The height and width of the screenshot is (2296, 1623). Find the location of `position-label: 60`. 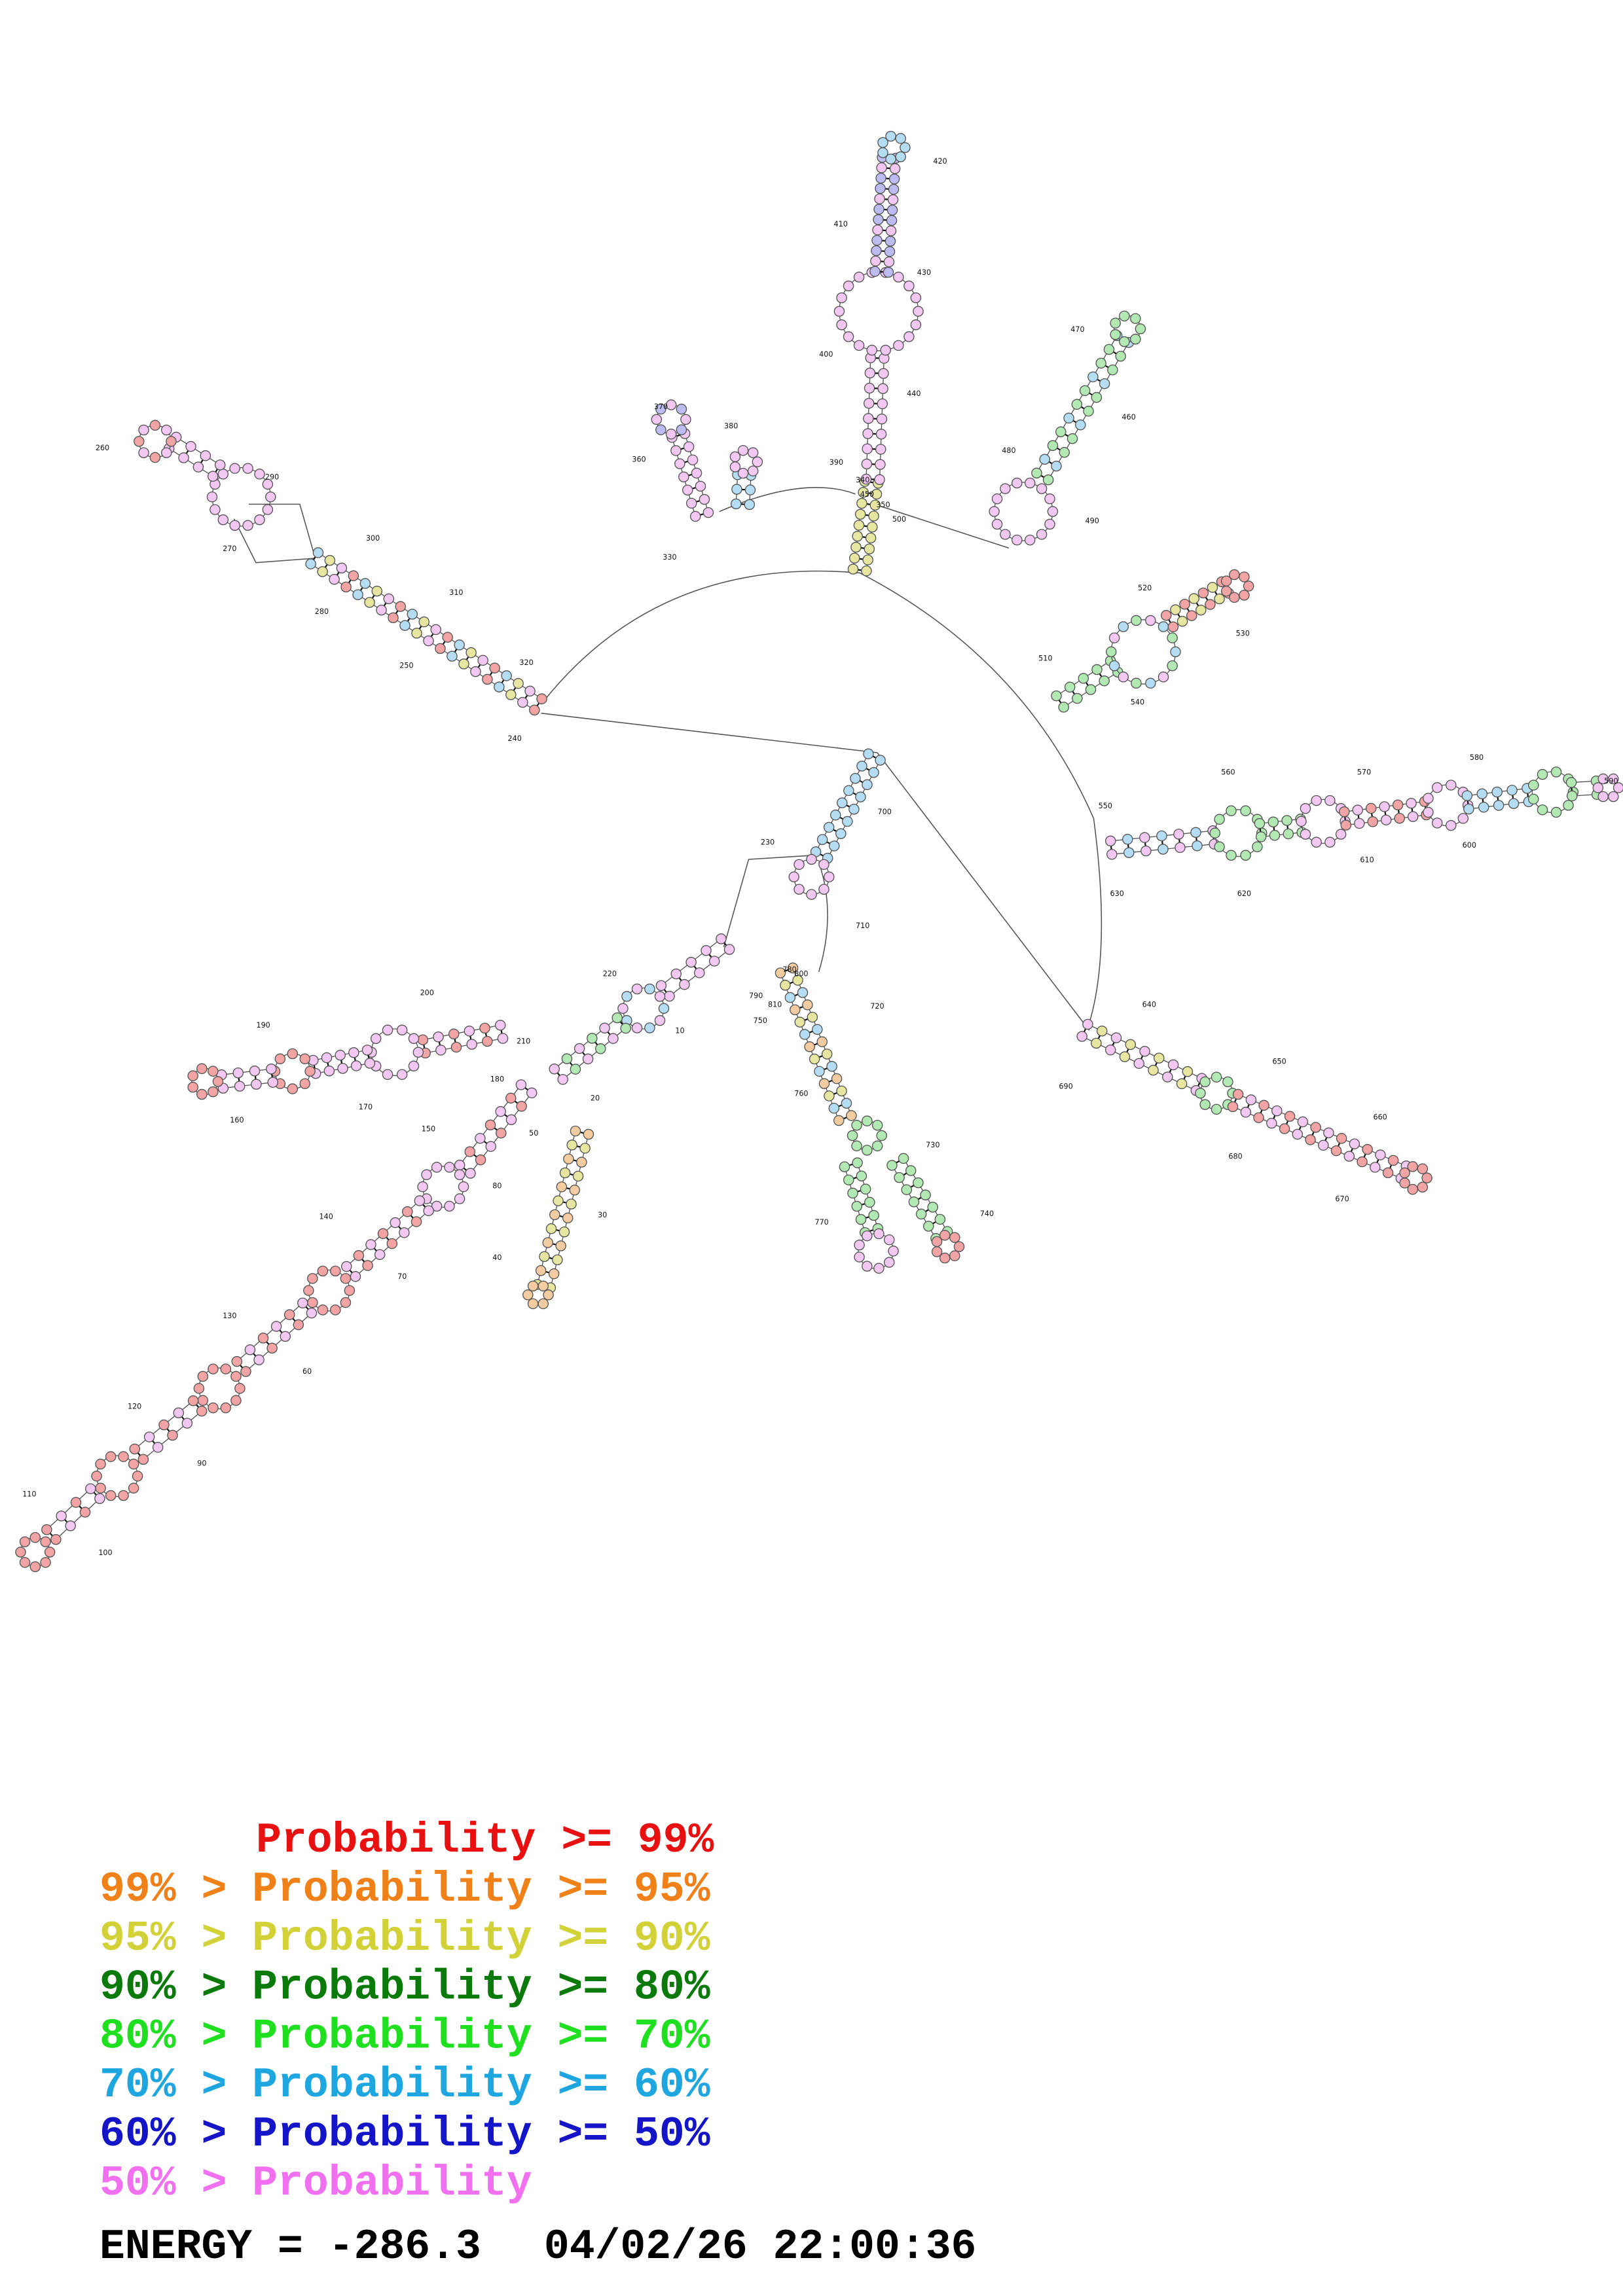

position-label: 60 is located at coordinates (307, 1372).